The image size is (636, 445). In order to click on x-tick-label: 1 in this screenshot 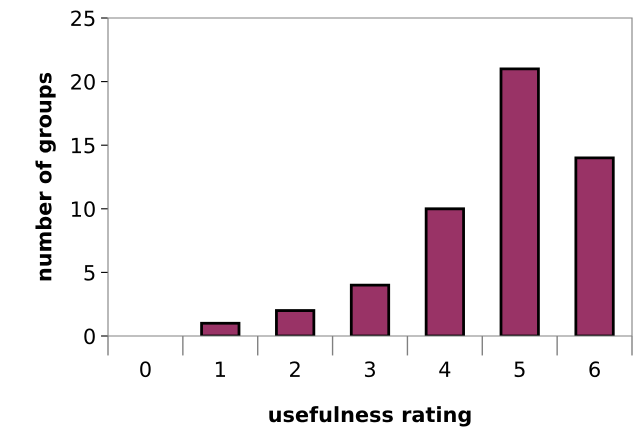, I will do `click(220, 369)`.